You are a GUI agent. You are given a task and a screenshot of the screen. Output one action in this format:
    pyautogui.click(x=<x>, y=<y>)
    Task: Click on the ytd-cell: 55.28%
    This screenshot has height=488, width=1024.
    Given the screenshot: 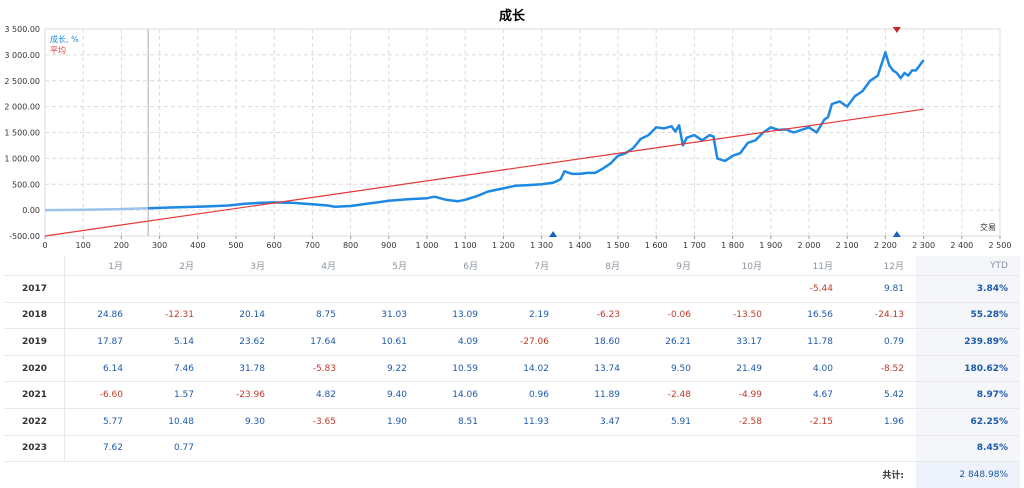 What is the action you would take?
    pyautogui.click(x=968, y=316)
    